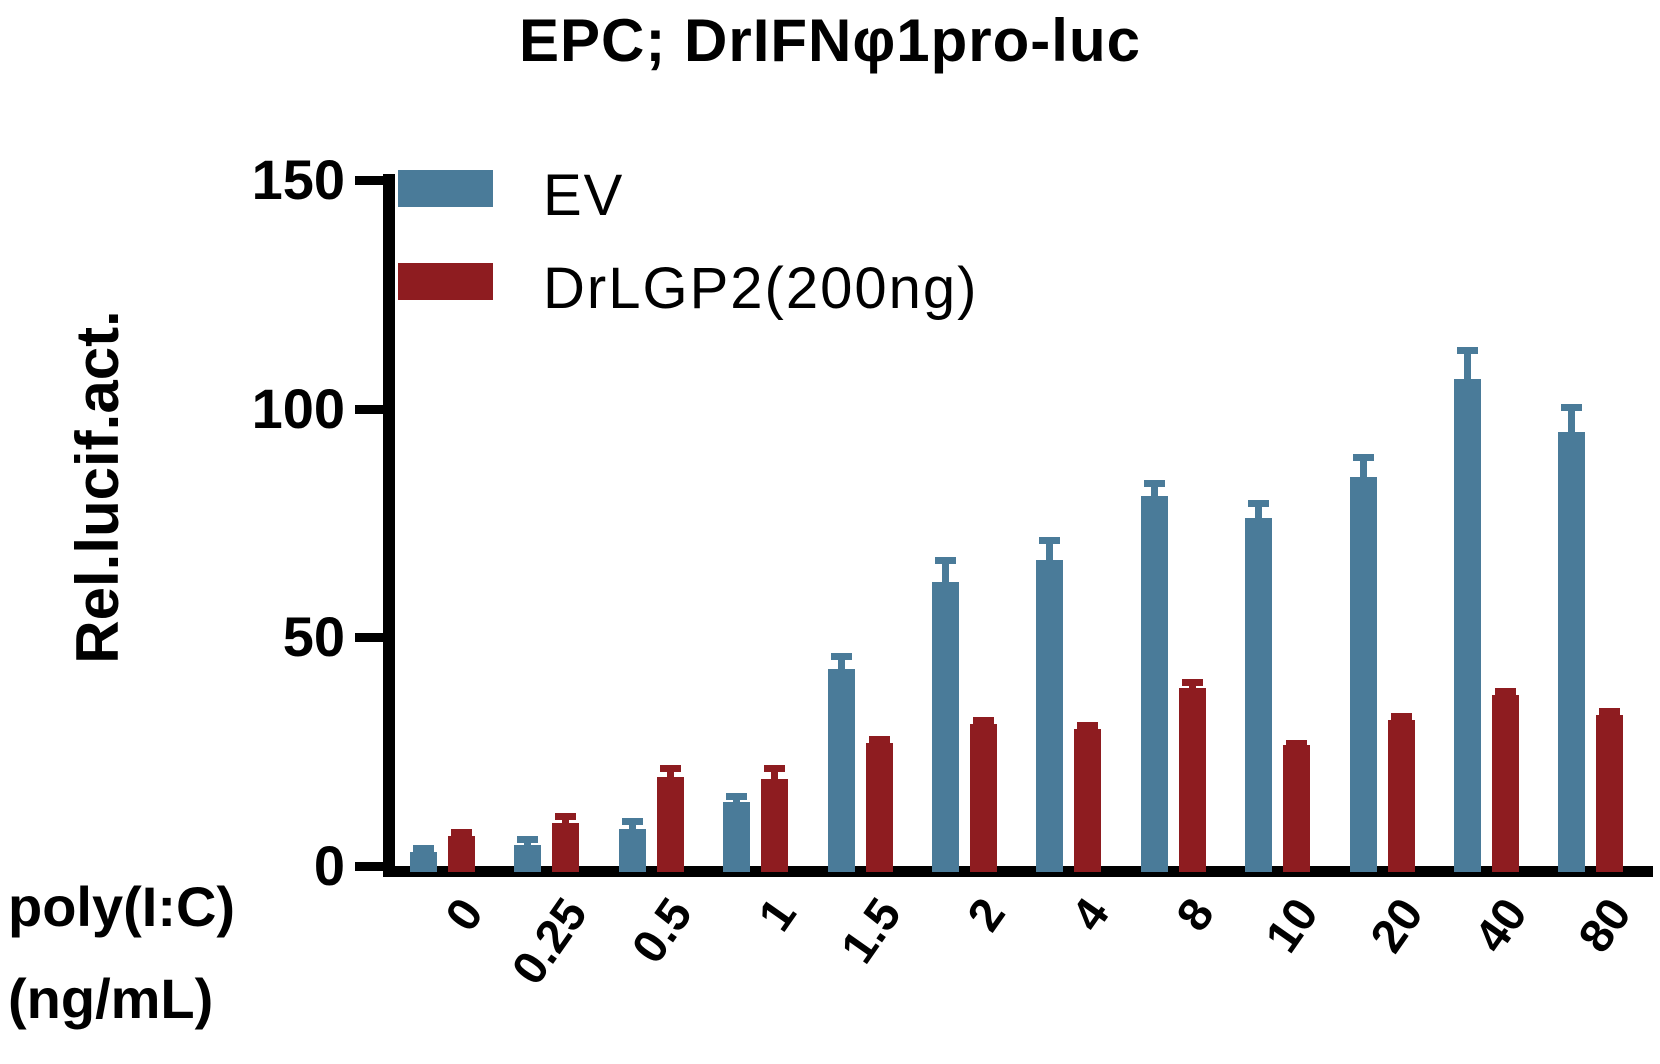 Image resolution: width=1660 pixels, height=1064 pixels. Describe the element at coordinates (632, 821) in the screenshot. I see `error-cap-EV-0.5` at that location.